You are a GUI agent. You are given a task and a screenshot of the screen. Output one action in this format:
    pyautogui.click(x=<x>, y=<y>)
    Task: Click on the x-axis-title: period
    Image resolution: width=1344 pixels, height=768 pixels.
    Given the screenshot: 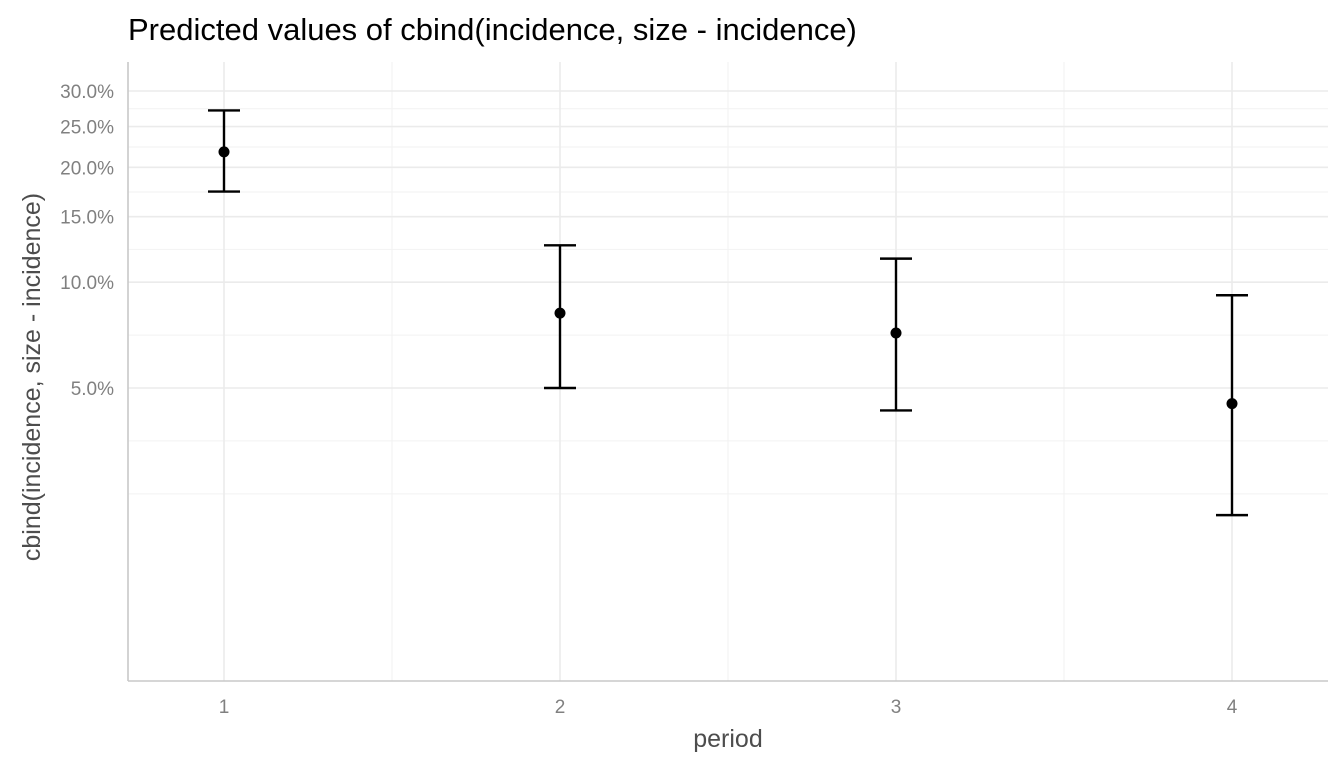 What is the action you would take?
    pyautogui.click(x=728, y=739)
    